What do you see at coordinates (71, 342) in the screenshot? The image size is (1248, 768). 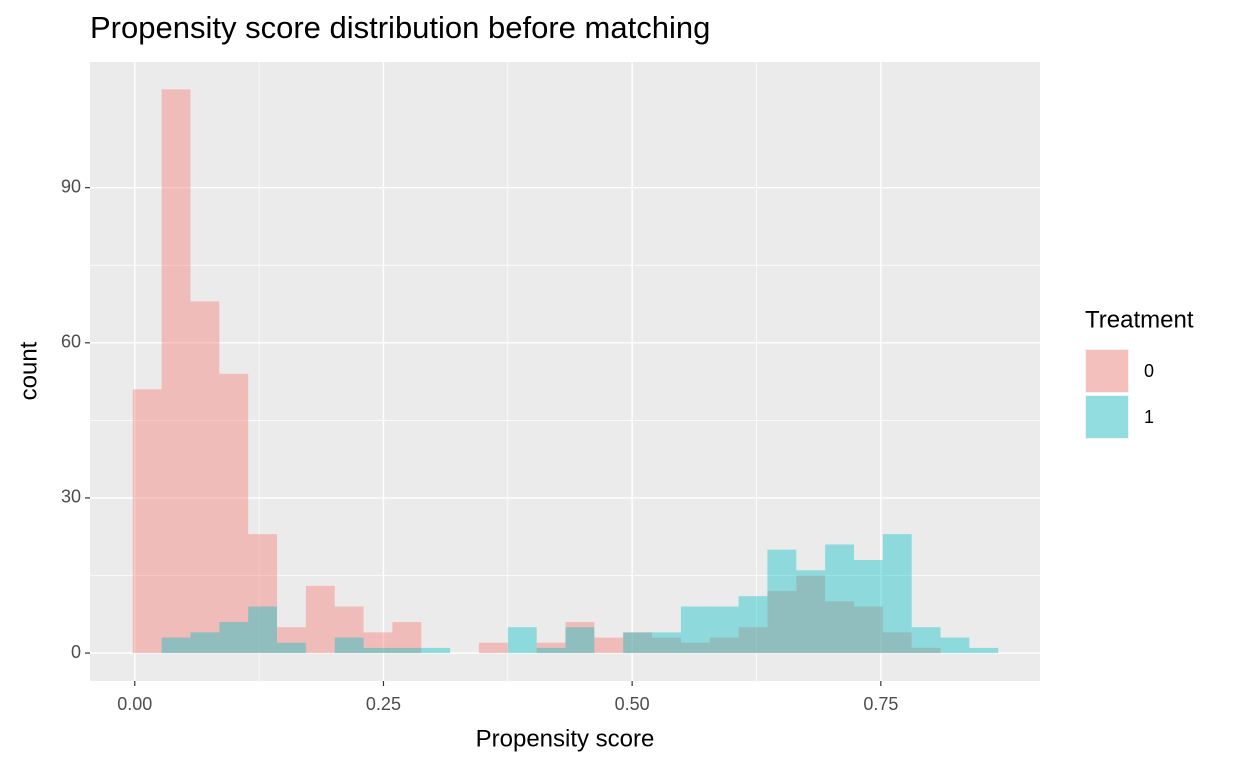 I see `y-tick-label: 60` at bounding box center [71, 342].